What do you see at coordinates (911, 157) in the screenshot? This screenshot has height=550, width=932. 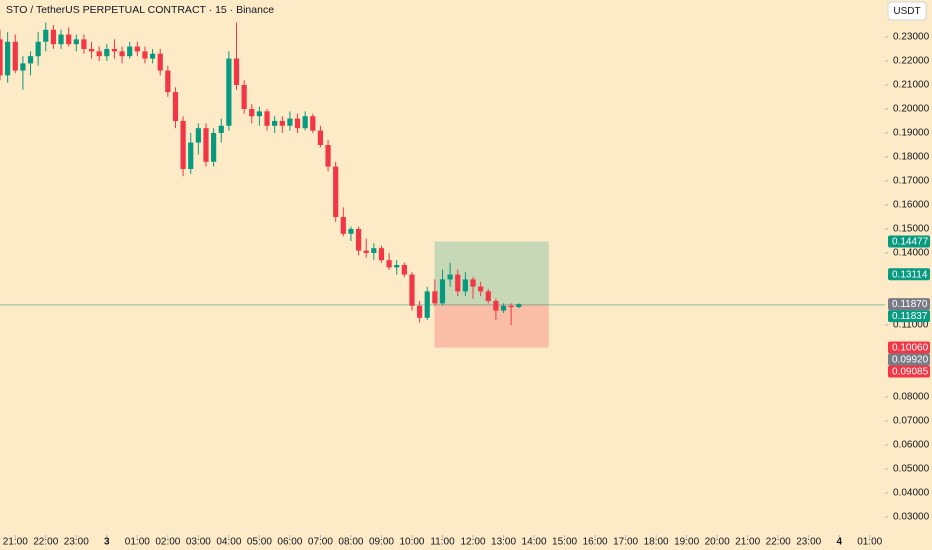 I see `y-tick-label: 0.18000` at bounding box center [911, 157].